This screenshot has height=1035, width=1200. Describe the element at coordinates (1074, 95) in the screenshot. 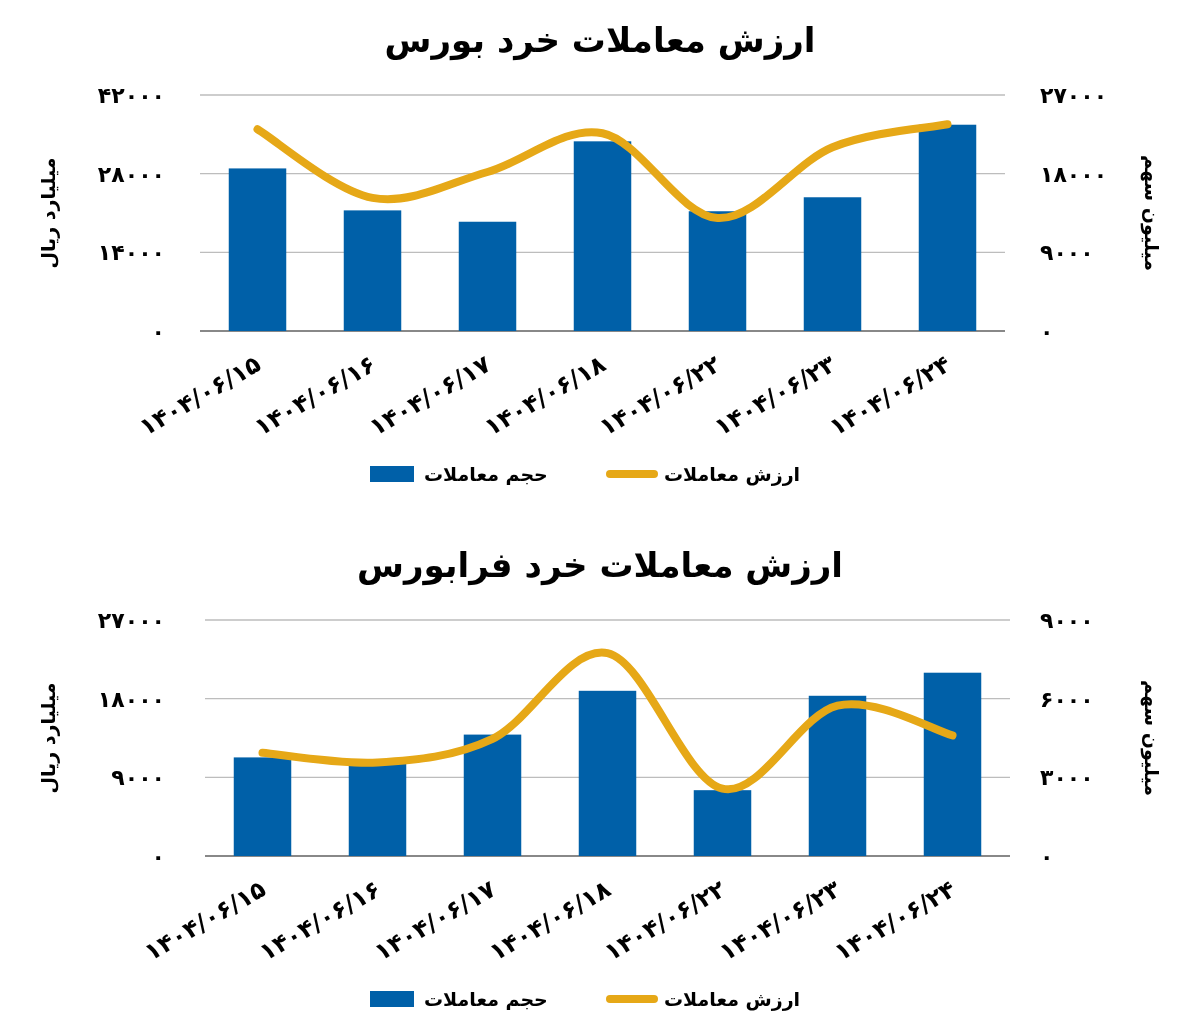

I see `y2-tick-label: ۲۷۰۰۰` at that location.